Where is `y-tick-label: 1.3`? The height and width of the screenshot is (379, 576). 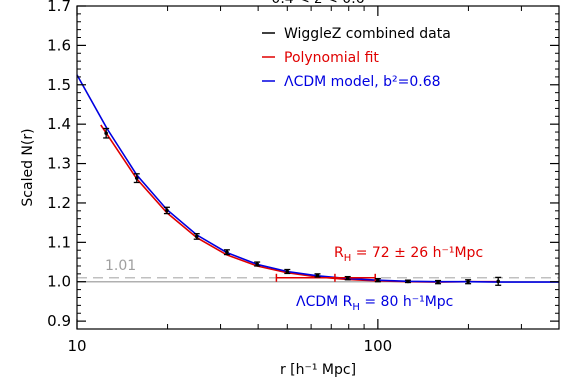
y-tick-label: 1.3 is located at coordinates (59, 164).